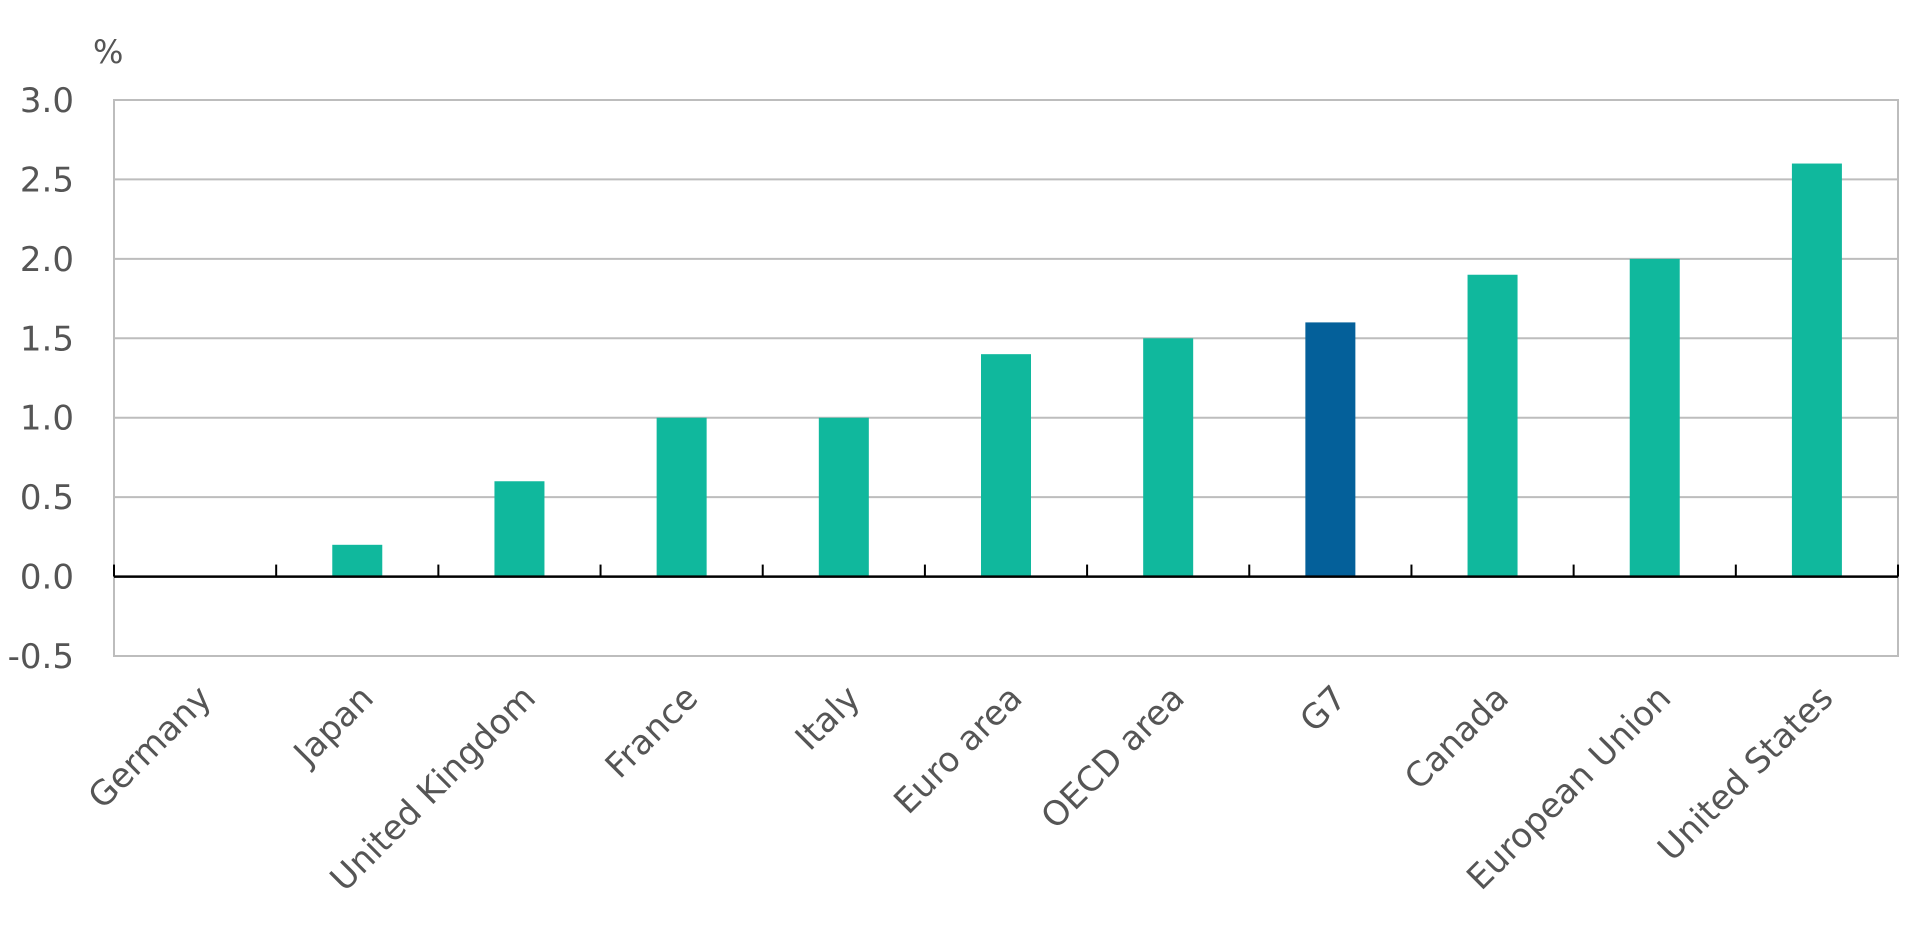 The height and width of the screenshot is (927, 1920). What do you see at coordinates (519, 529) in the screenshot?
I see `bar-united-kingdom` at bounding box center [519, 529].